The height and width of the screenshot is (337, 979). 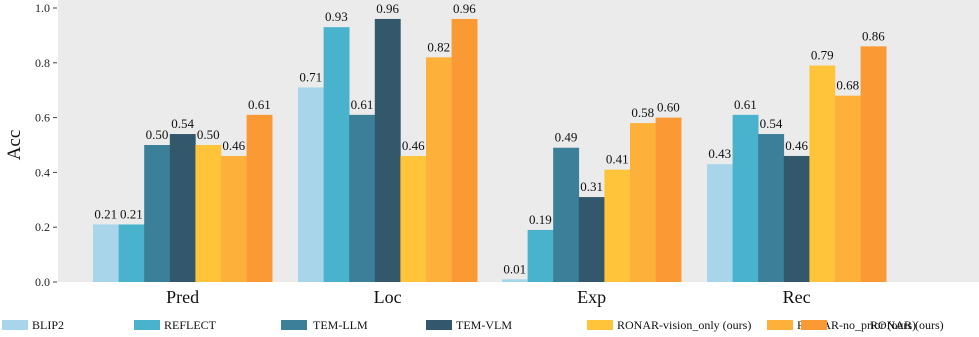 I want to click on legend-item: BLIP2, so click(x=33, y=325).